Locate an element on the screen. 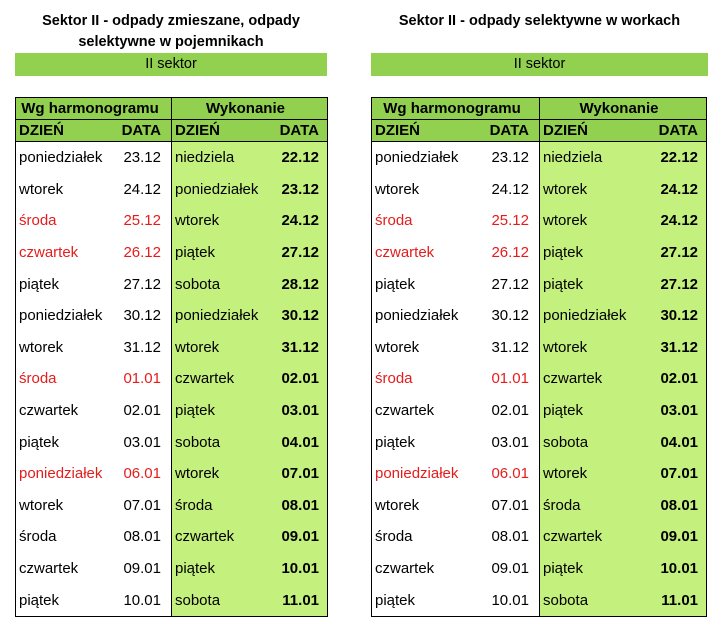  schedule-date-cell: 31.12 is located at coordinates (143, 347).